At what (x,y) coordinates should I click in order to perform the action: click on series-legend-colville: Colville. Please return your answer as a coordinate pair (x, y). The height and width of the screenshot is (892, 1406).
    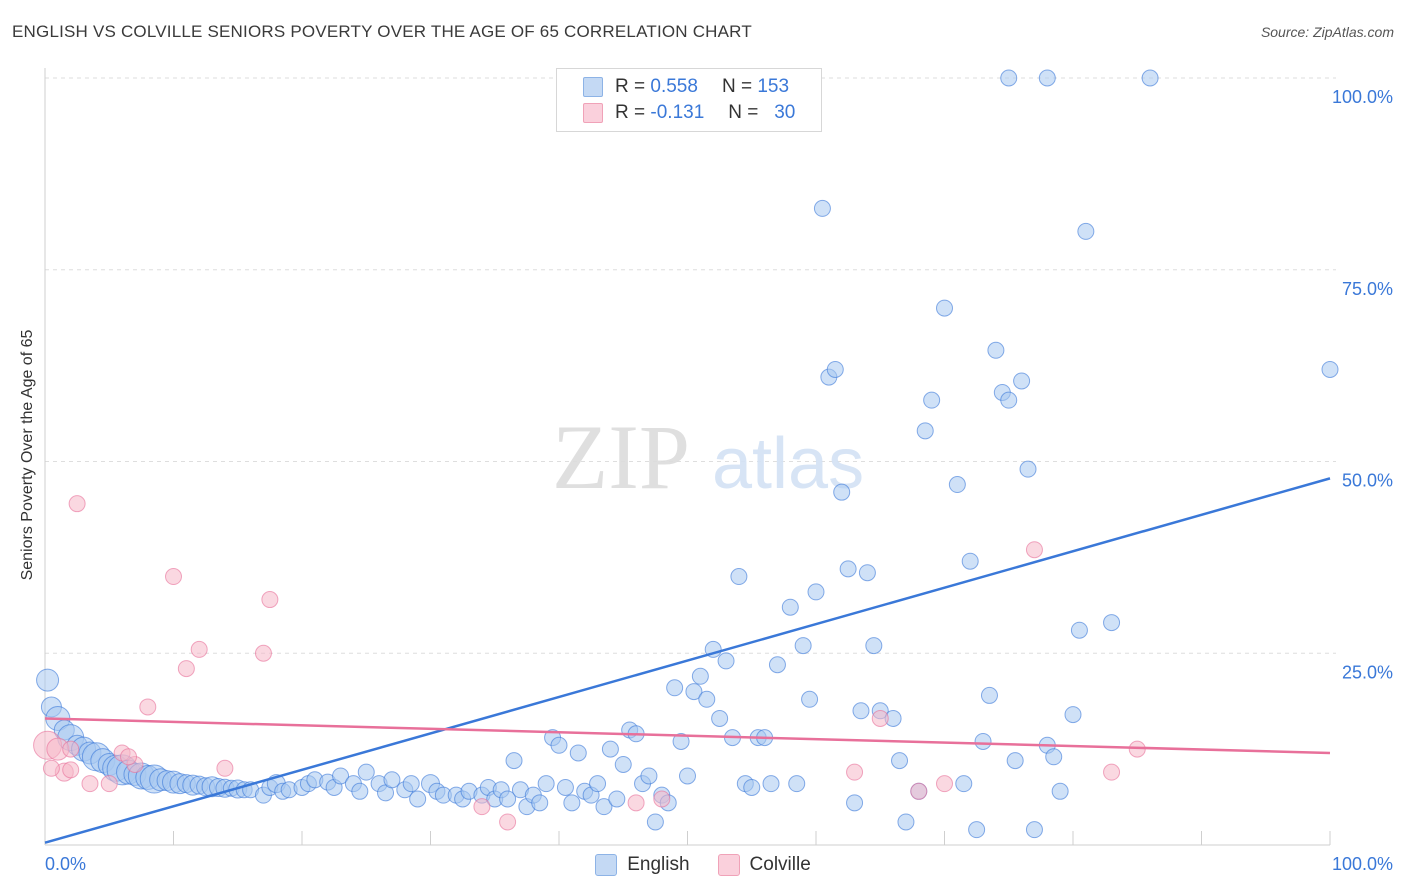
    Looking at the image, I should click on (764, 865).